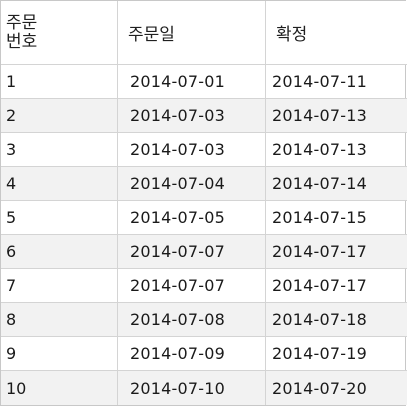 This screenshot has width=407, height=407. Describe the element at coordinates (336, 320) in the screenshot. I see `cell-confirm: 2014-07-18` at that location.